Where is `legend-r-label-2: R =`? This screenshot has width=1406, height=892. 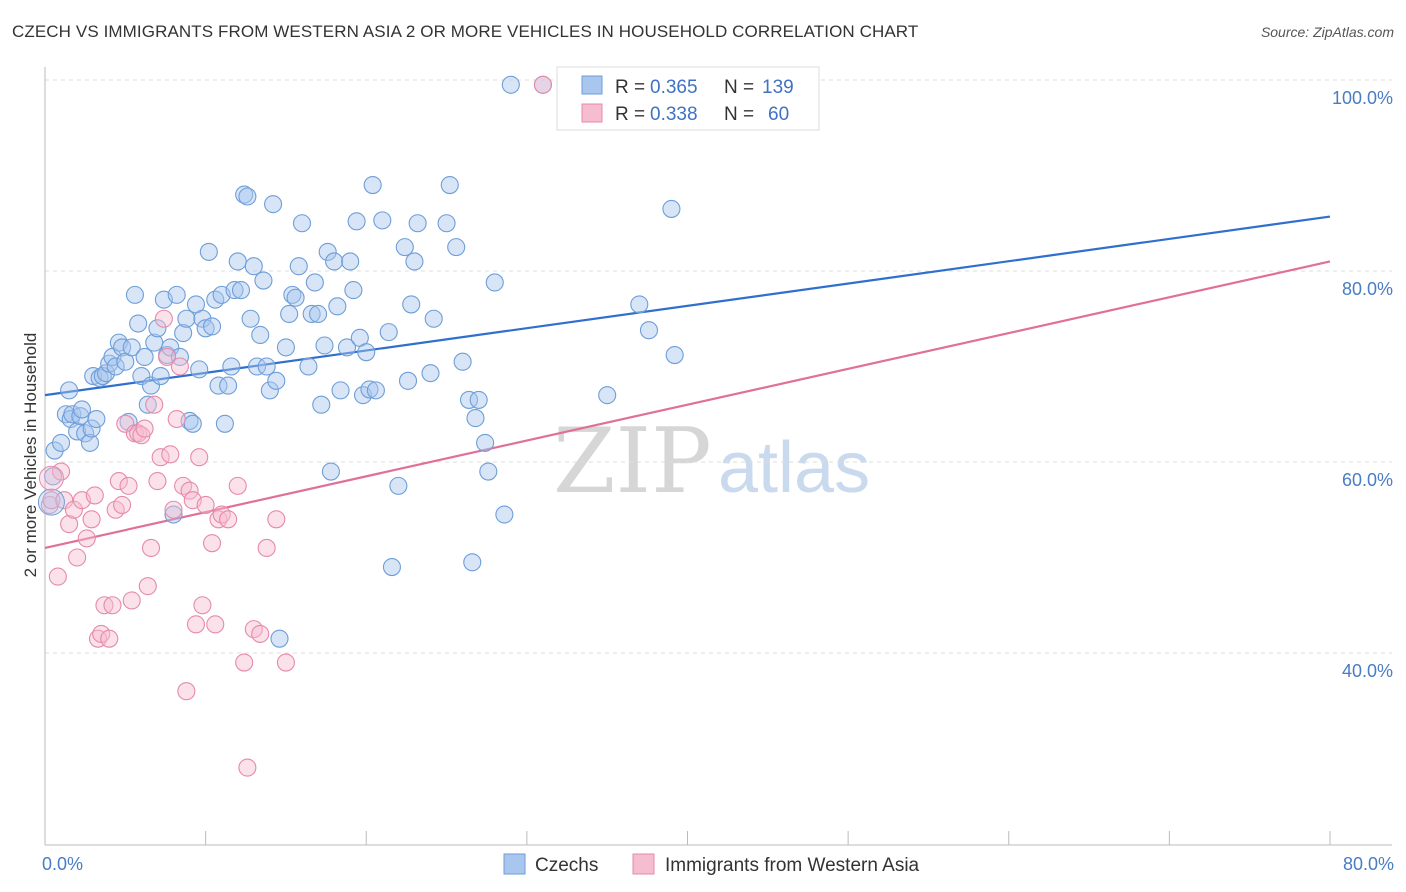
legend-r-label-2: R = is located at coordinates (632, 114).